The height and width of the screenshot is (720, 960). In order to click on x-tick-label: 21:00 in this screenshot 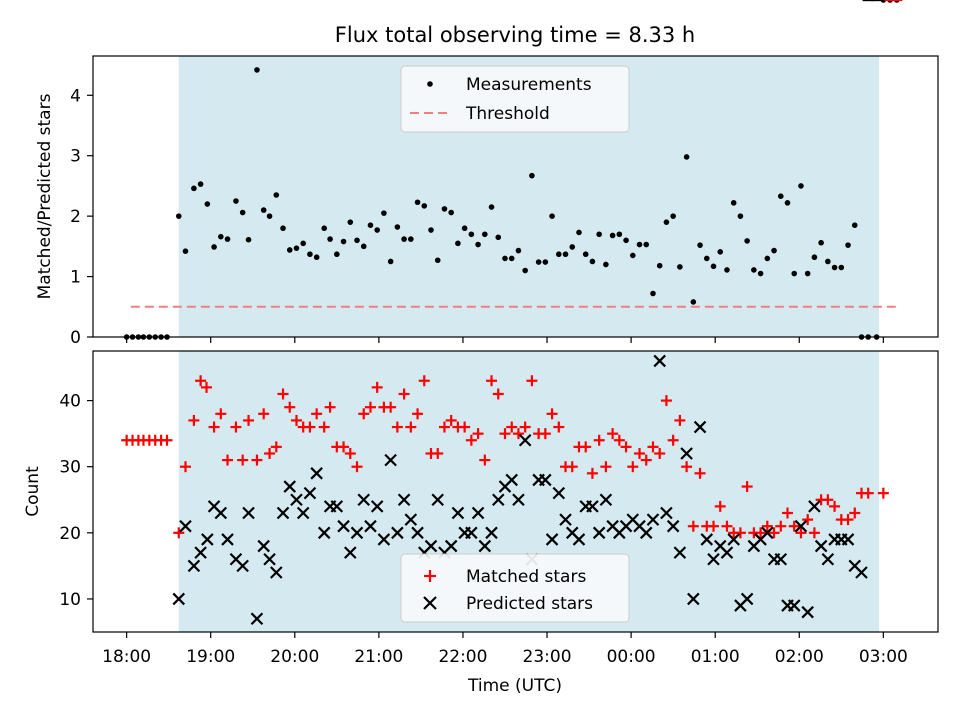, I will do `click(378, 657)`.